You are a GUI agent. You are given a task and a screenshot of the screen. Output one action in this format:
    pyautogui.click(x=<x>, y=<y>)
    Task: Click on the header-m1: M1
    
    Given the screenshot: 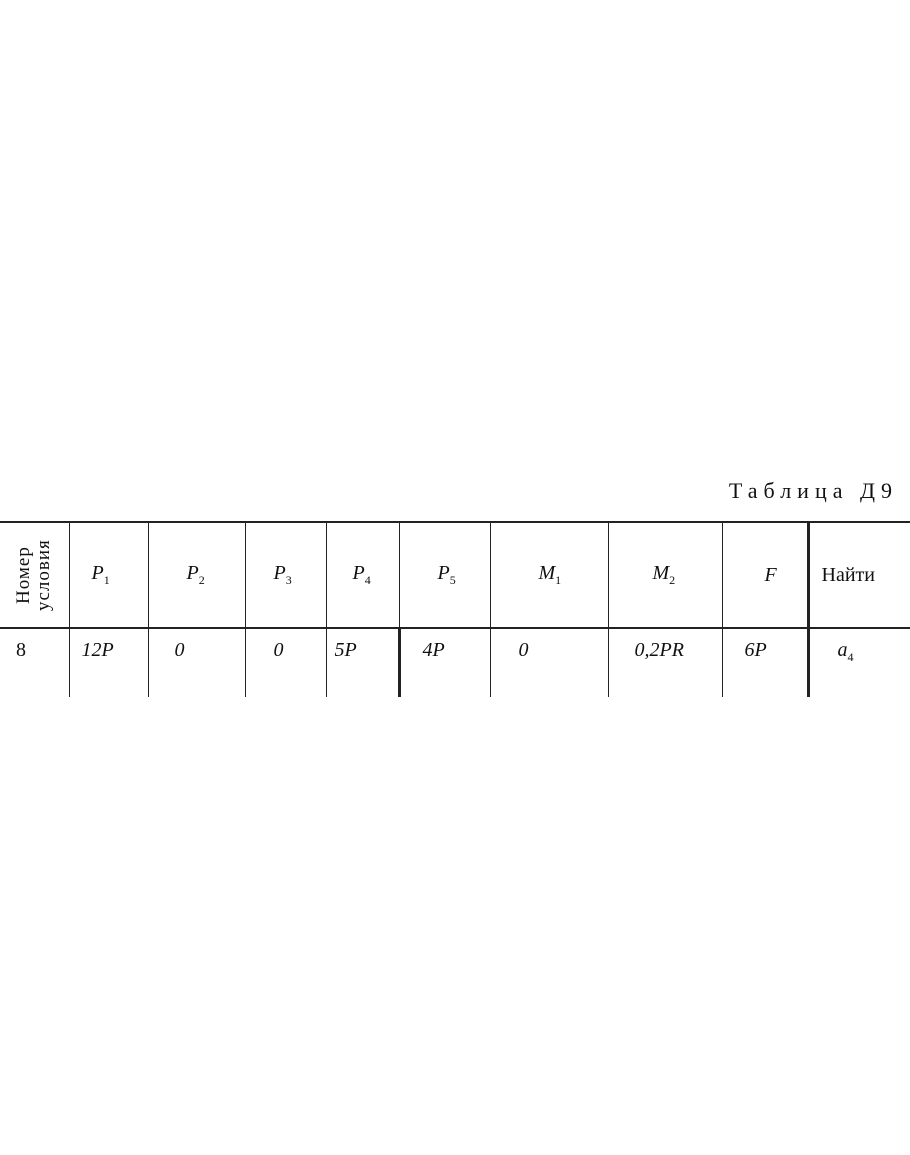 What is the action you would take?
    pyautogui.click(x=548, y=575)
    